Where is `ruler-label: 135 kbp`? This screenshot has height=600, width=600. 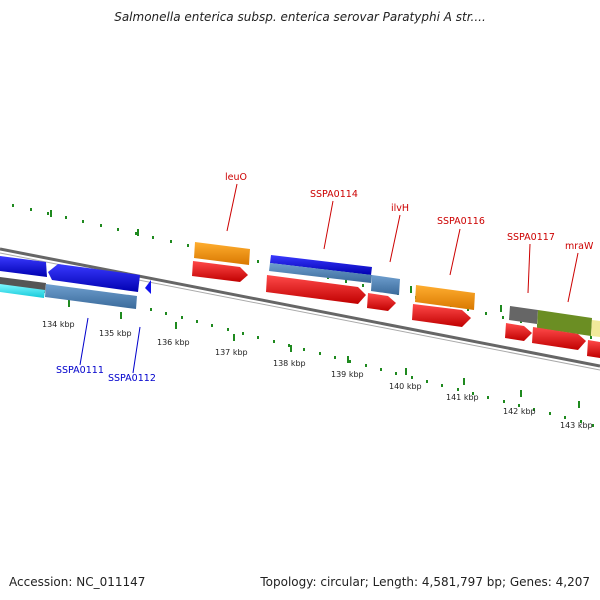
ruler-label: 135 kbp is located at coordinates (115, 333).